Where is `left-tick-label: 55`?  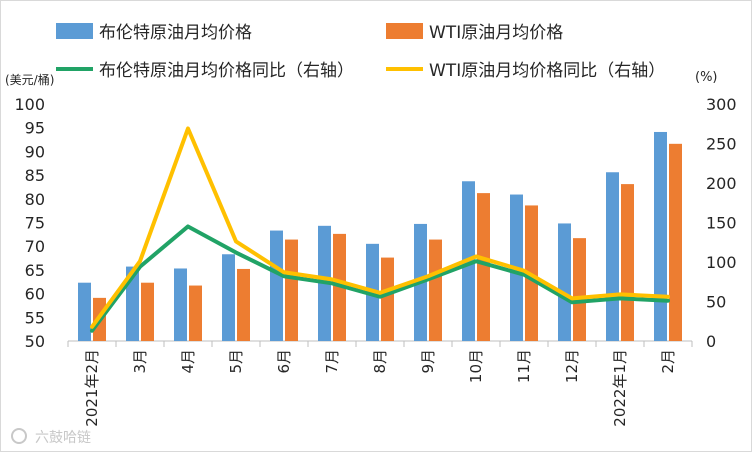 left-tick-label: 55 is located at coordinates (35, 317).